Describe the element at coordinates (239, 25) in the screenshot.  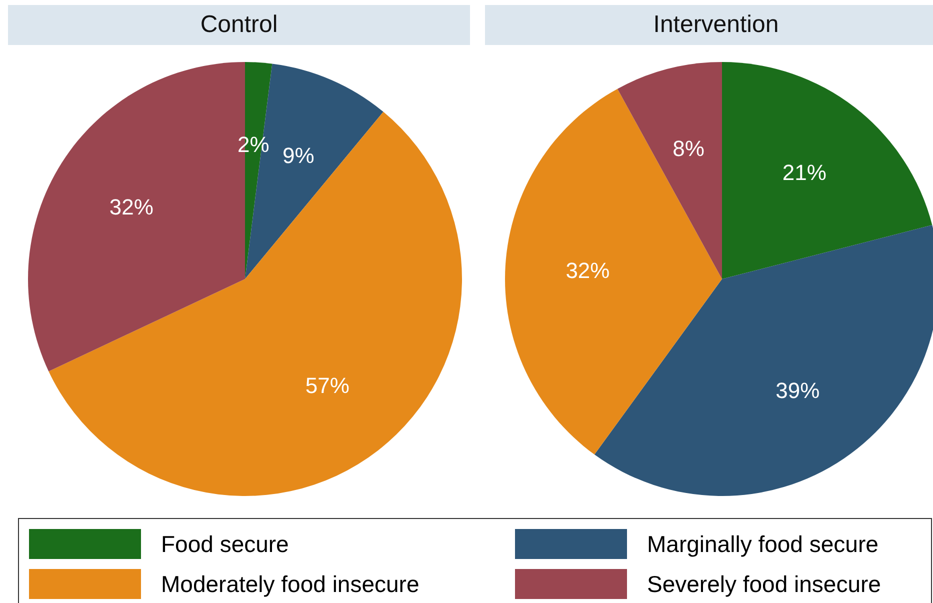
I see `chart-title: Control` at that location.